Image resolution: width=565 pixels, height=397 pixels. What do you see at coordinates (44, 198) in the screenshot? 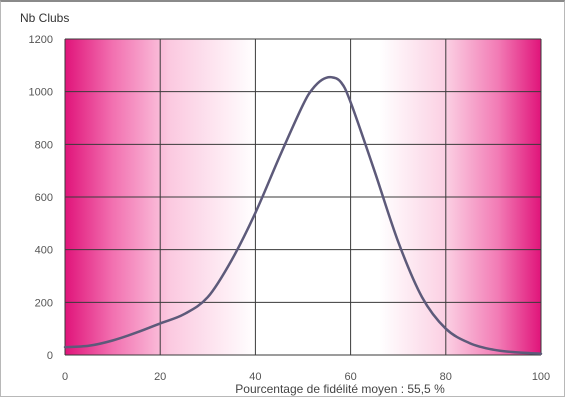
I see `y-tick-label: 600` at bounding box center [44, 198].